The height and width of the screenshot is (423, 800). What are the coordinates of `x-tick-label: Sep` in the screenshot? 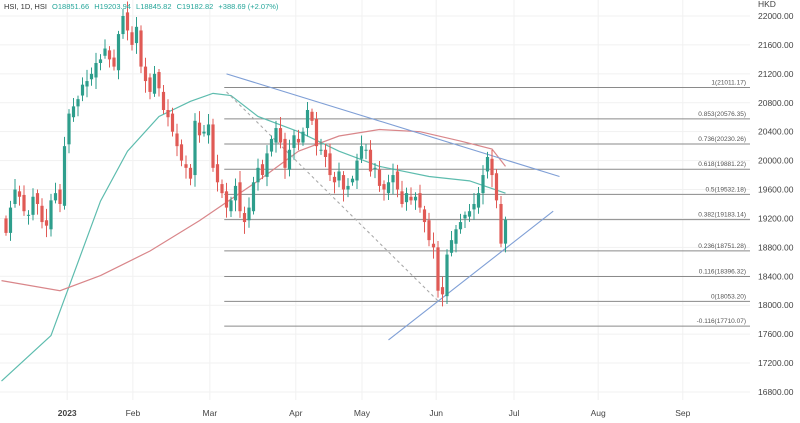 It's located at (682, 413).